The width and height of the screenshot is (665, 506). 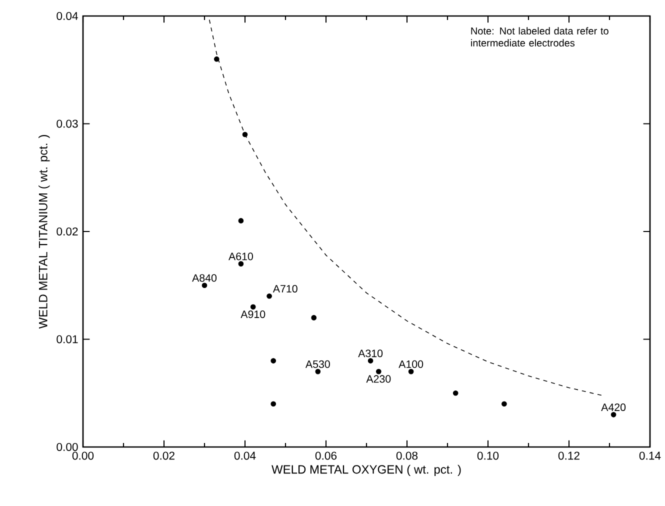 What do you see at coordinates (67, 446) in the screenshot?
I see `y-tick-label: 0.00` at bounding box center [67, 446].